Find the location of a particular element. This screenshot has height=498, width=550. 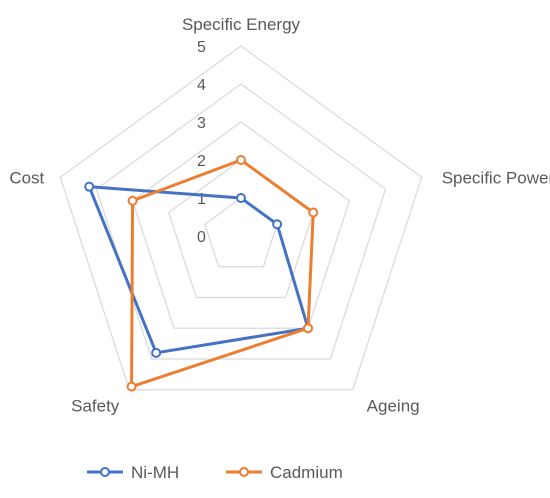

legend-label: Ni-MH is located at coordinates (155, 472).